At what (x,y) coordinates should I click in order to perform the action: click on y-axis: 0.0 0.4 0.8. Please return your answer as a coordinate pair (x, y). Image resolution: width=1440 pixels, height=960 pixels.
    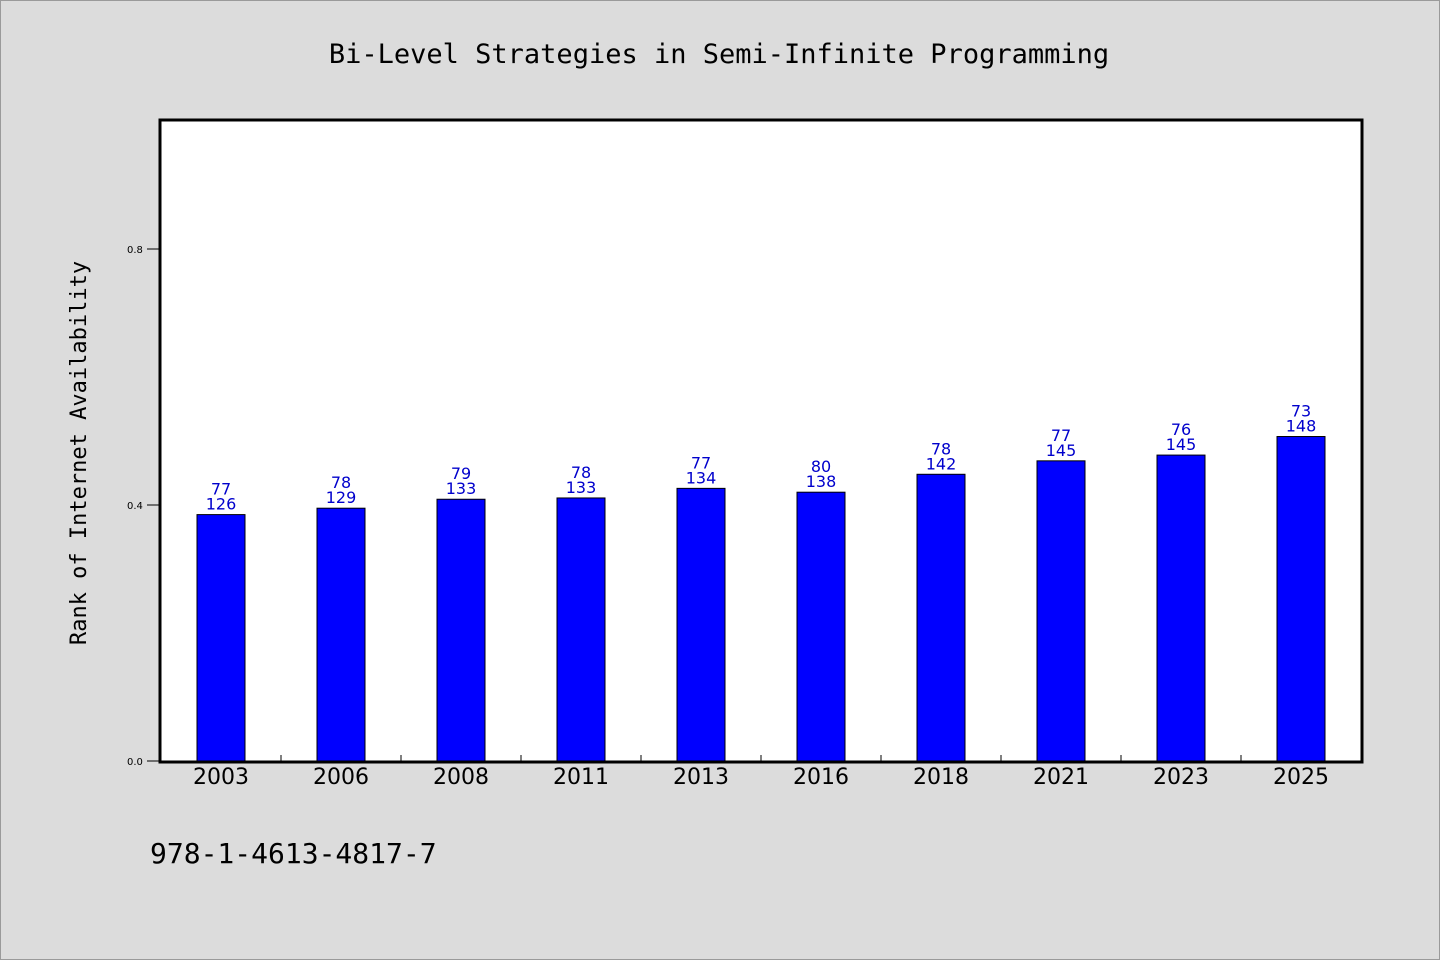
    Looking at the image, I should click on (144, 506).